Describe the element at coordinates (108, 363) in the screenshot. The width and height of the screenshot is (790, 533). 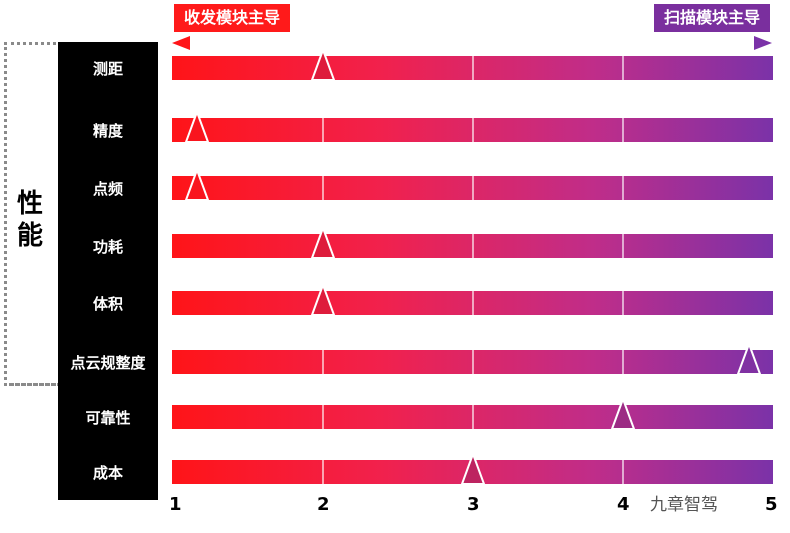
I see `dimension-label: 点云规整度` at that location.